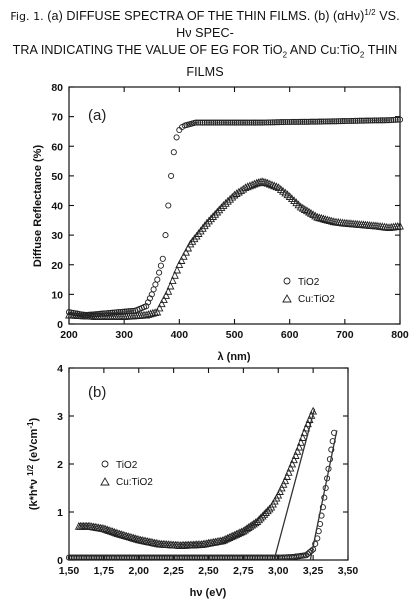 The image size is (410, 605). Describe the element at coordinates (139, 571) in the screenshot. I see `x-tick-label: 2,00` at that location.